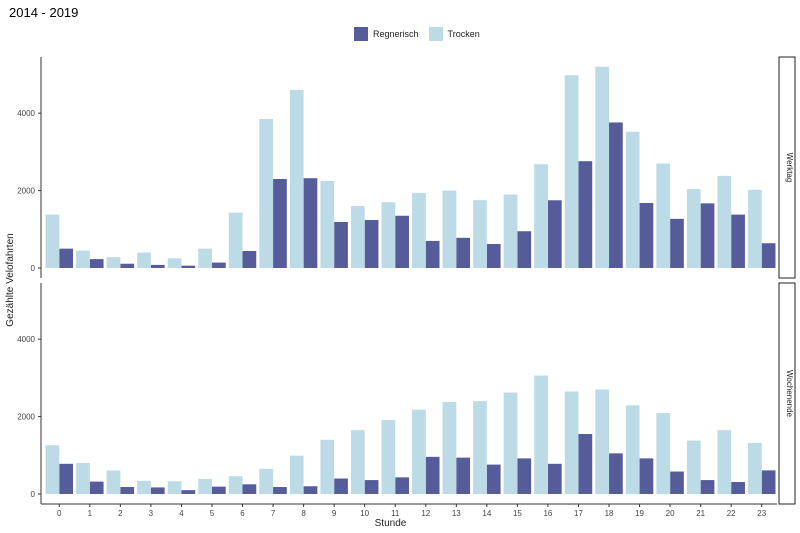 This screenshot has width=800, height=533. I want to click on x-axis-title: Stunde, so click(391, 523).